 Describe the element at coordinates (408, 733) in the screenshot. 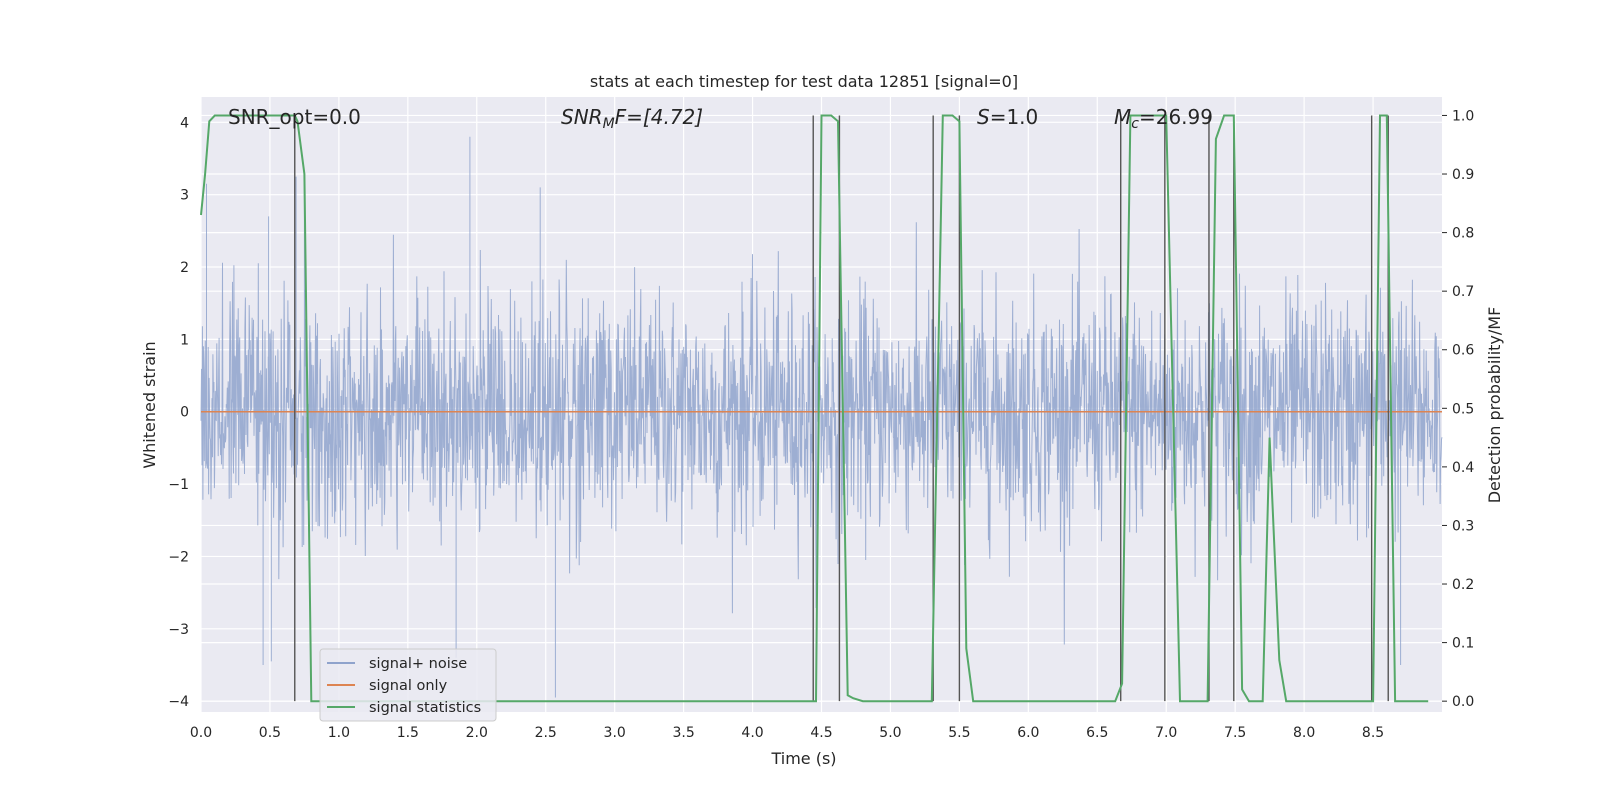

I see `x-tick-label: 1.5` at that location.